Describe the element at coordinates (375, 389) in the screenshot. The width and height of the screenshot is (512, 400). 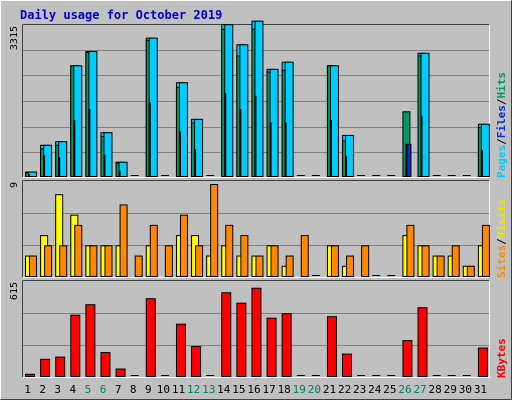
I see `day-label: 24` at that location.